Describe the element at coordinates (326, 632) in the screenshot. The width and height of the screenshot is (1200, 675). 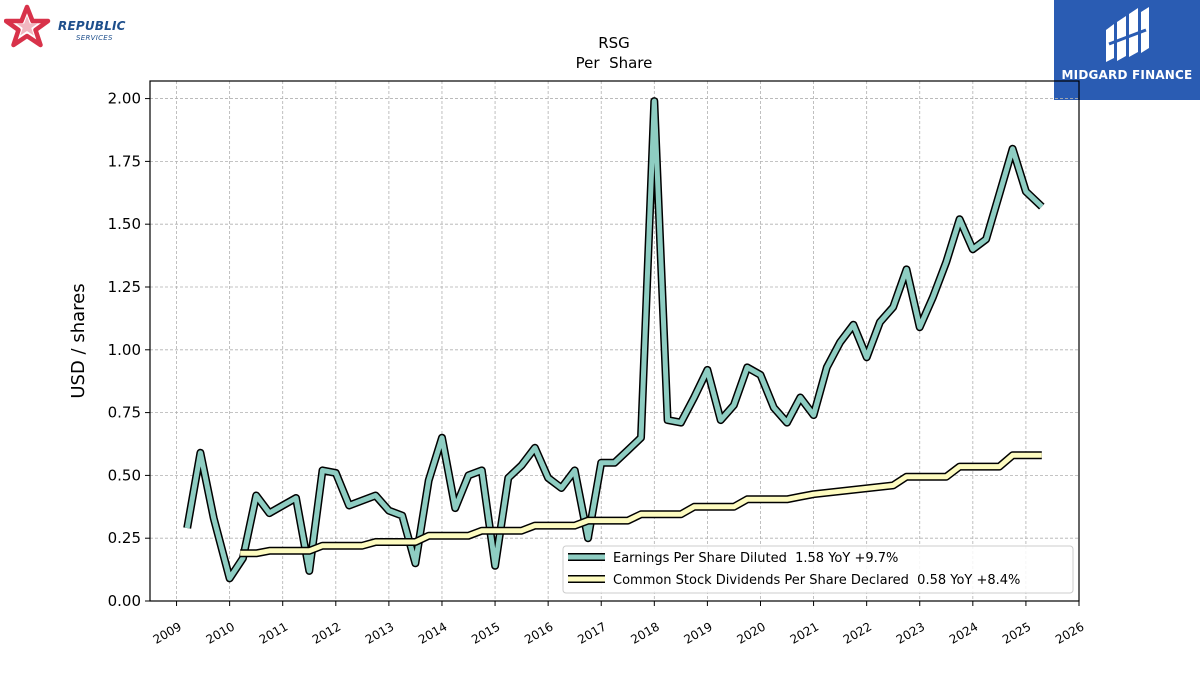
I see `x-tick-label: 2012` at that location.